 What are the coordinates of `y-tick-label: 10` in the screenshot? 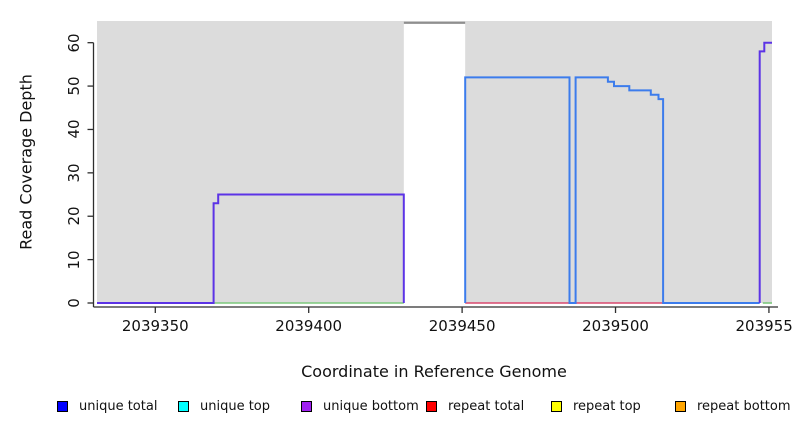 It's located at (74, 260).